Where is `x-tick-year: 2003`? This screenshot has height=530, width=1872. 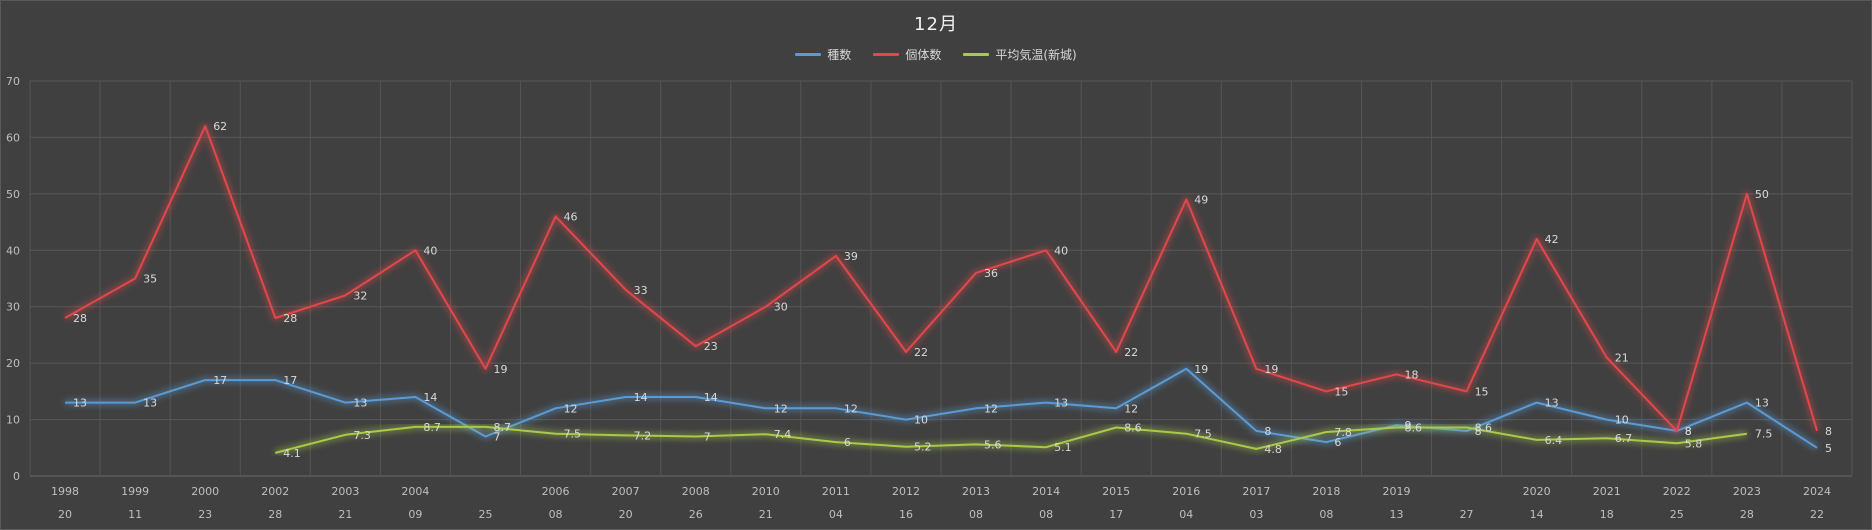 x-tick-year: 2003 is located at coordinates (345, 491).